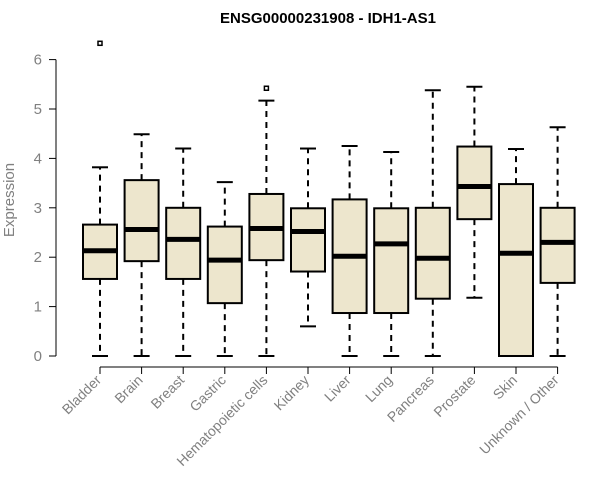 Image resolution: width=600 pixels, height=500 pixels. I want to click on y-tick-label: 2, so click(38, 257).